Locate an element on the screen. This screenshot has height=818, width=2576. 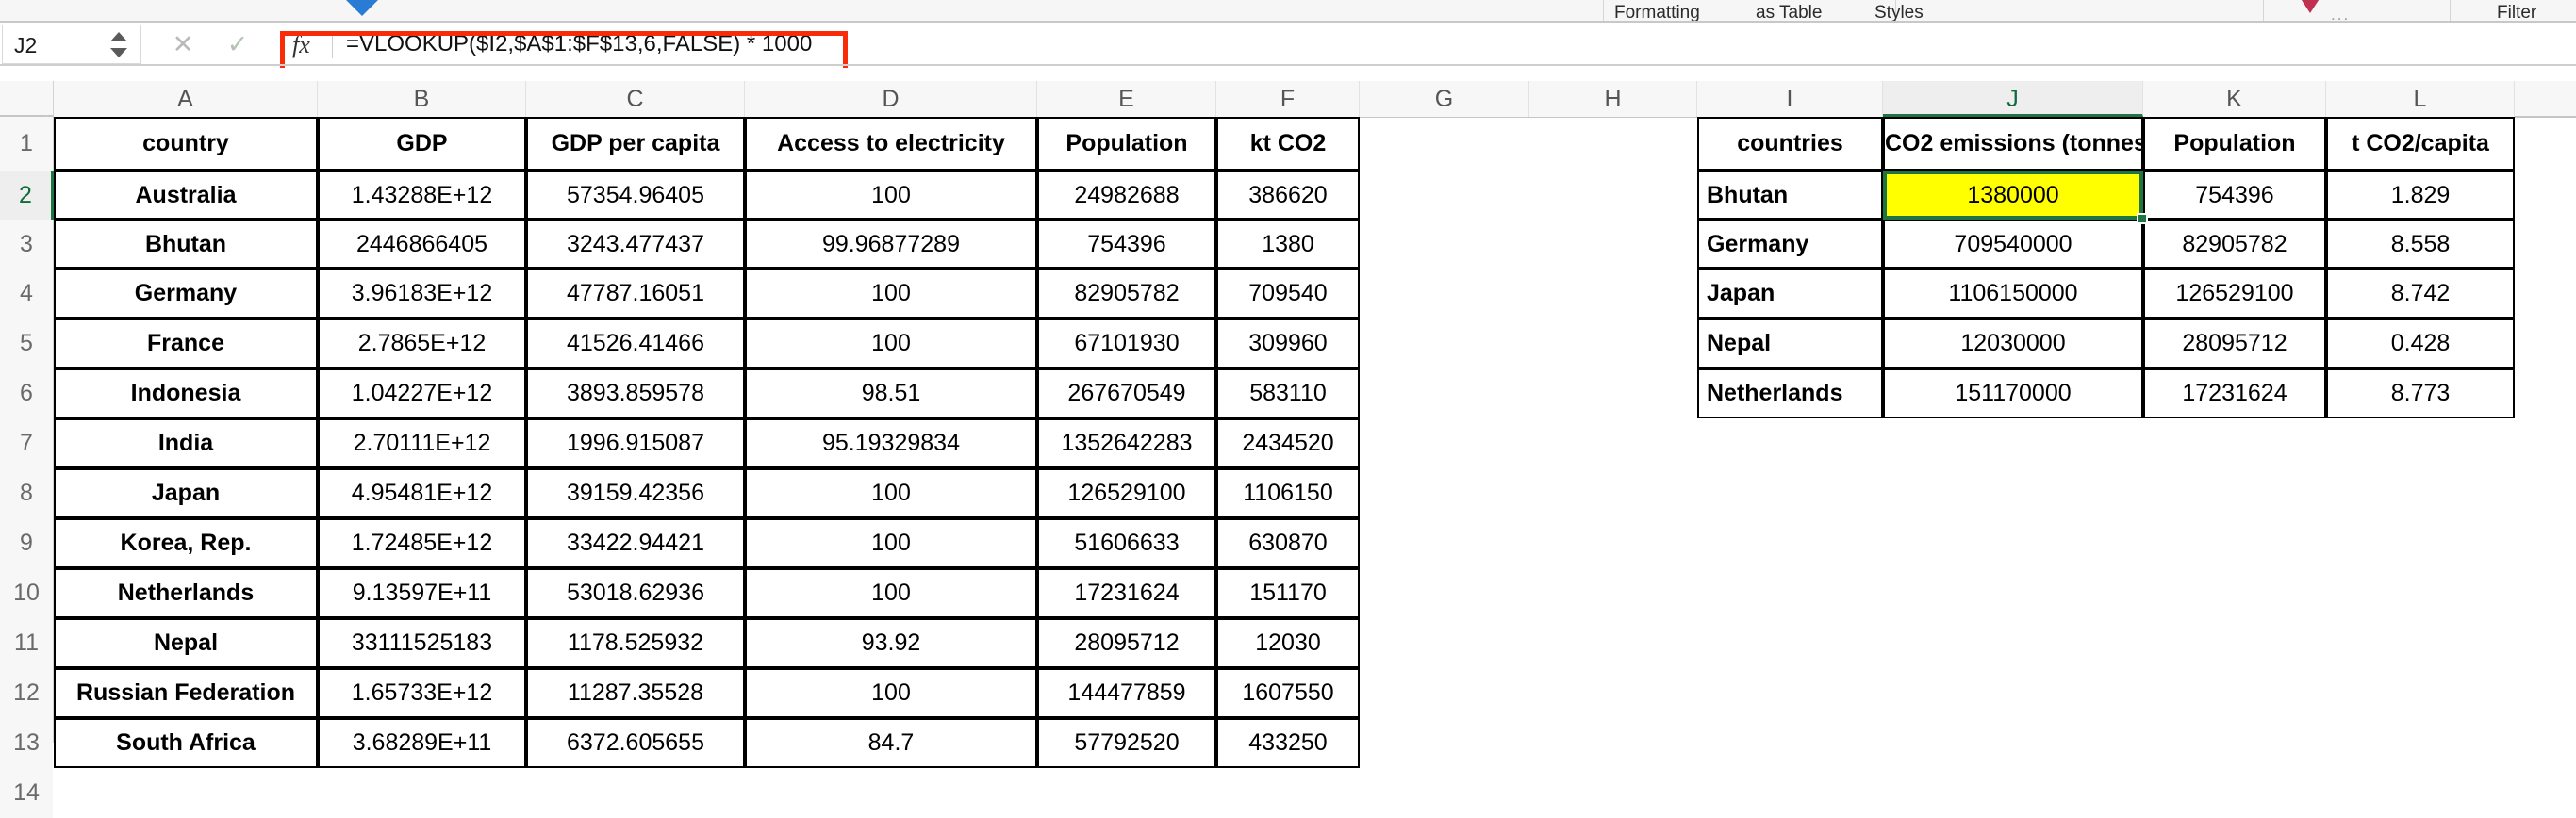
left-table-cell-r3-cD: 99.96877289 is located at coordinates (891, 244).